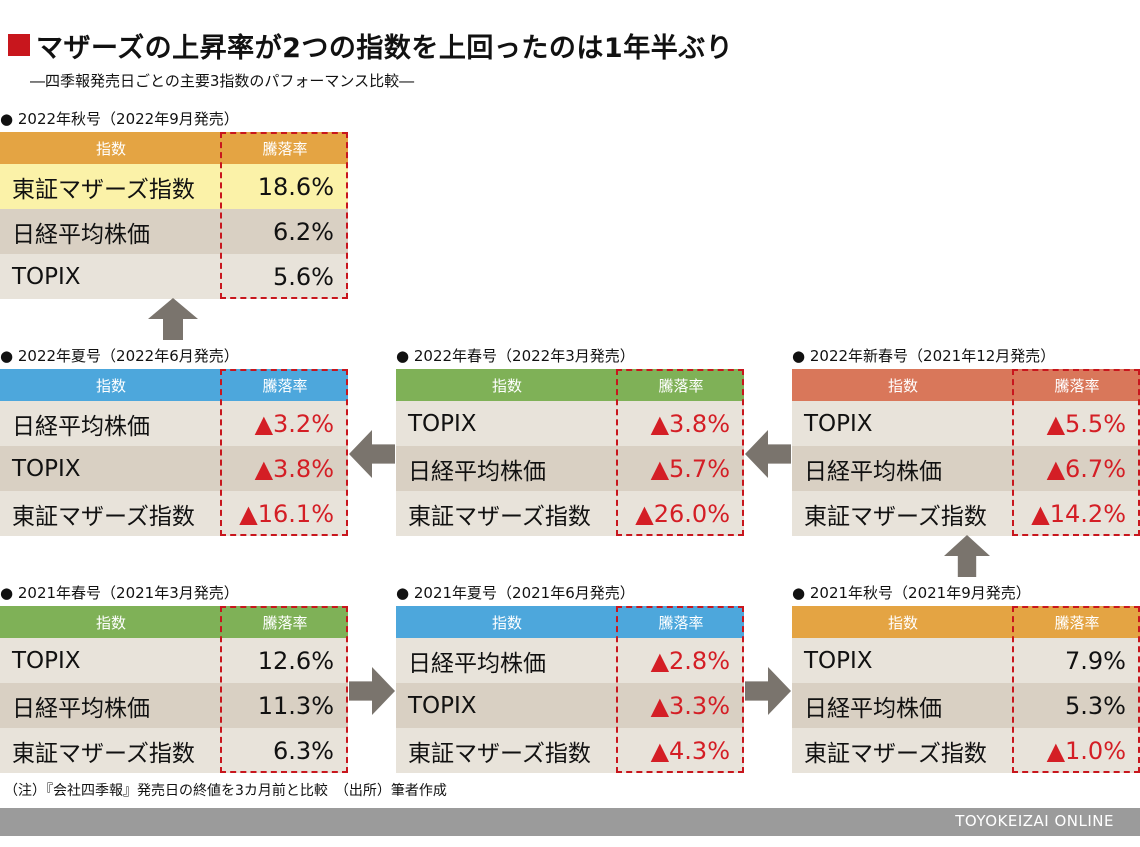  I want to click on table-row: 東証マザーズ指数 ▲1.0%, so click(966, 750).